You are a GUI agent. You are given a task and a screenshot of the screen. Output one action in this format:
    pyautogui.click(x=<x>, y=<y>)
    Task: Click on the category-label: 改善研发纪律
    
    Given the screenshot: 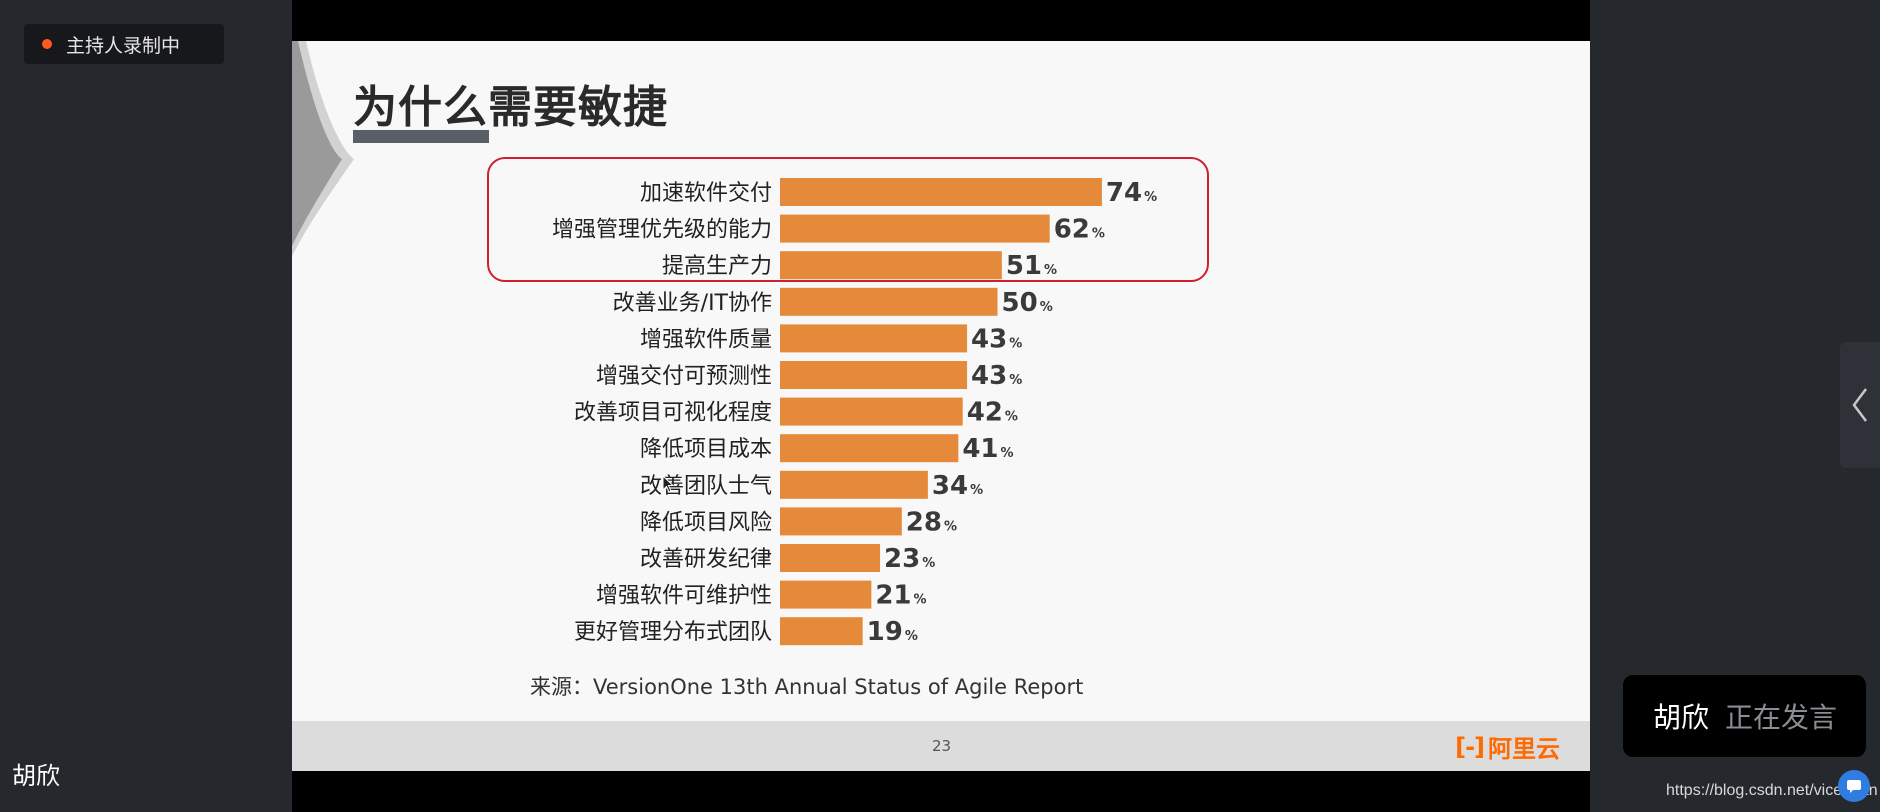 What is the action you would take?
    pyautogui.click(x=706, y=559)
    